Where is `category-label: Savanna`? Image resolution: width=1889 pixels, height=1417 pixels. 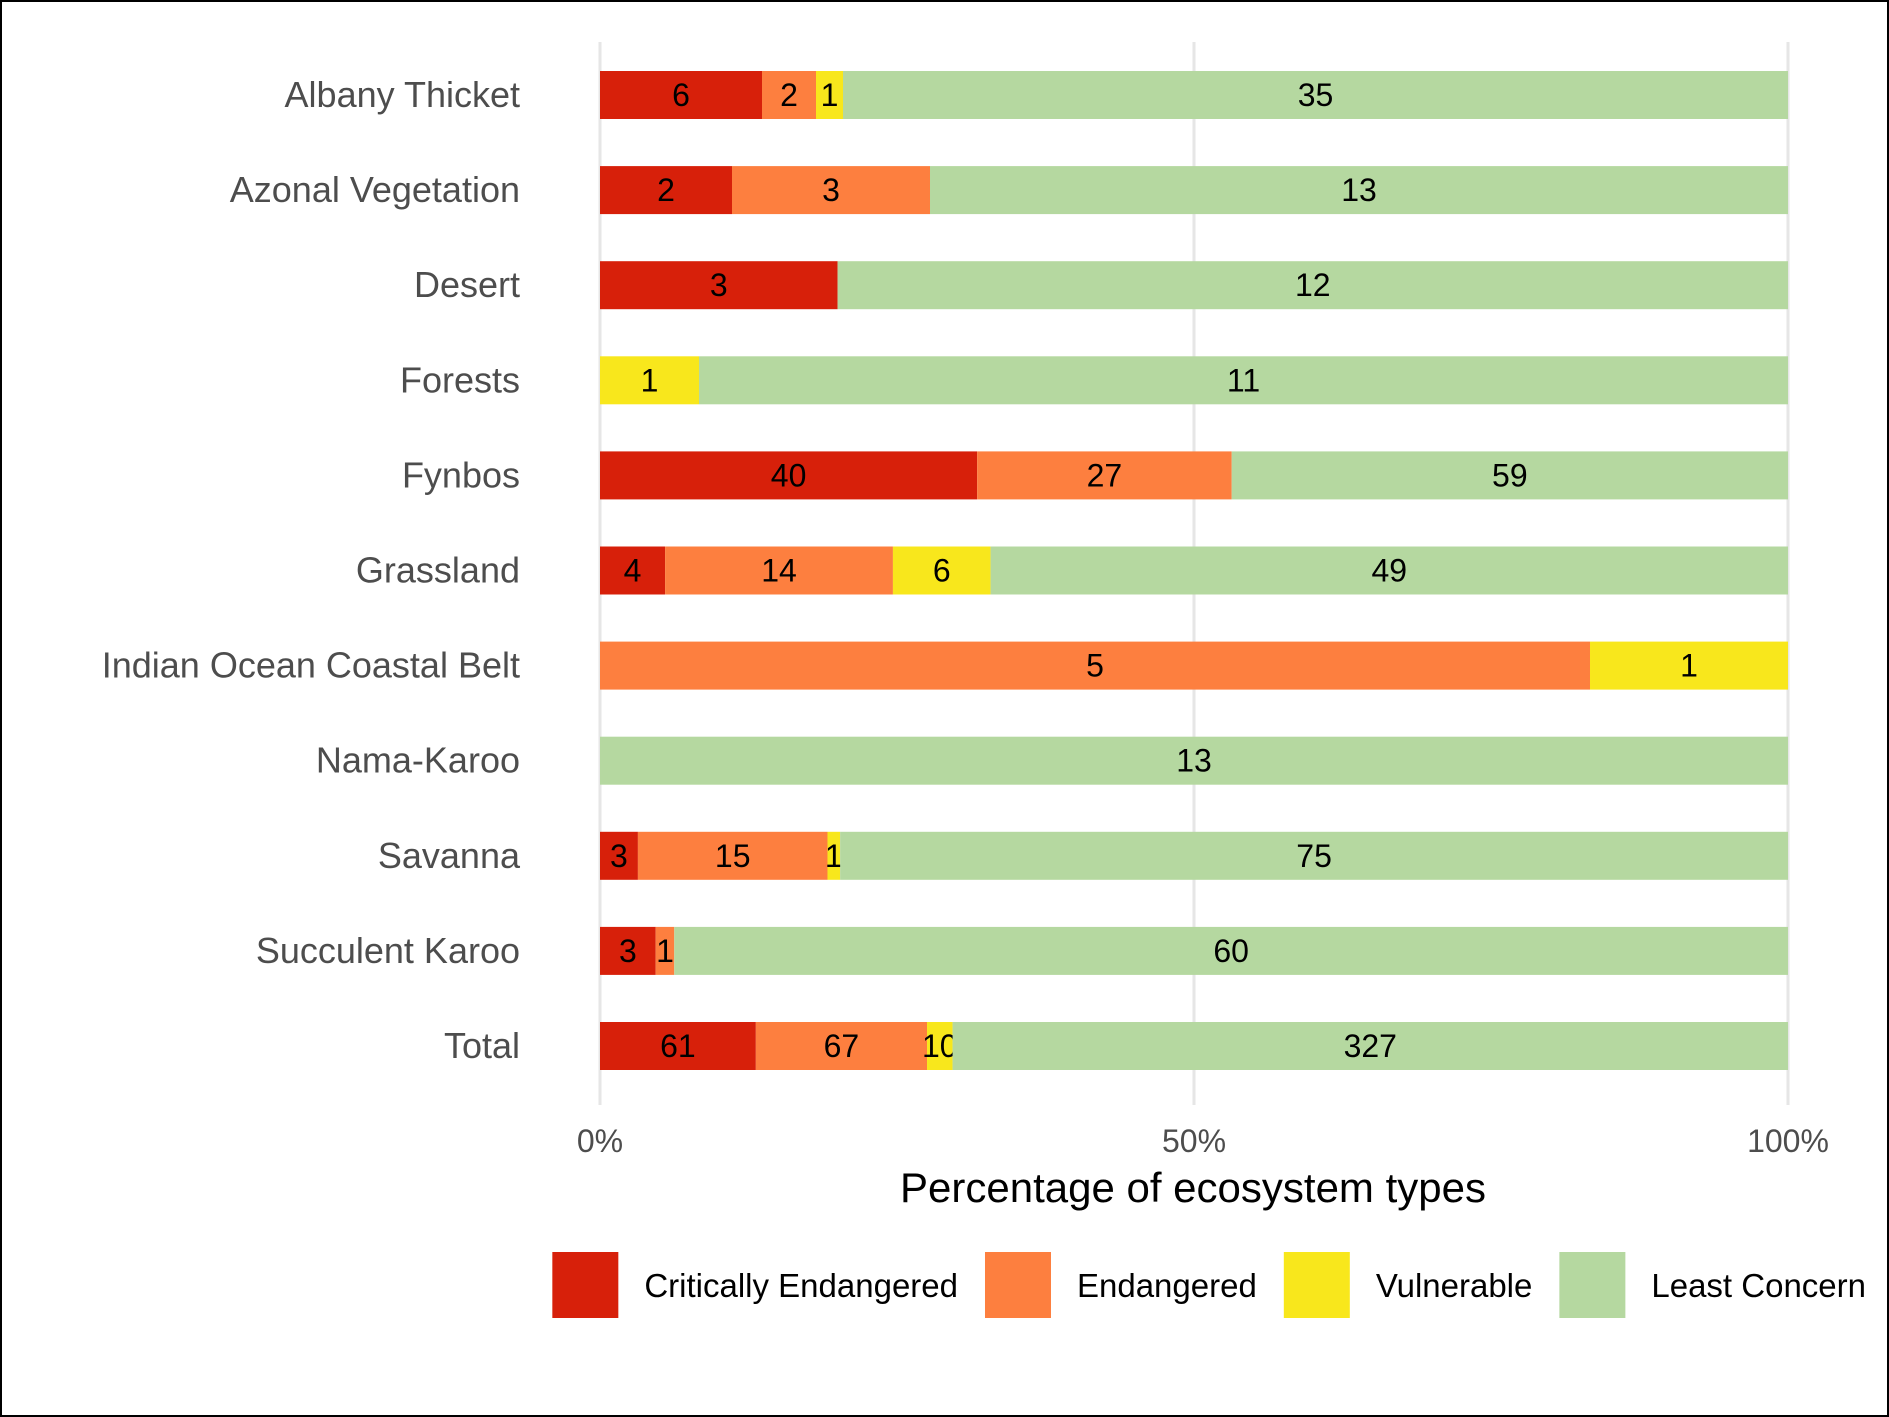
category-label: Savanna is located at coordinates (449, 855).